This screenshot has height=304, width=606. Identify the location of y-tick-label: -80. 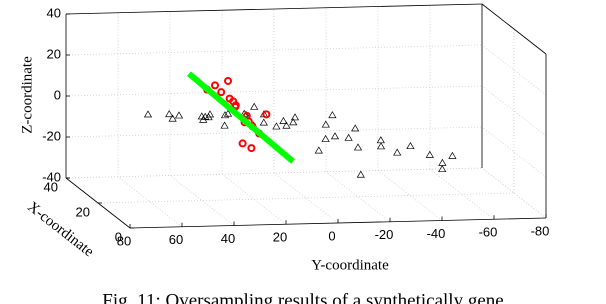
(540, 230).